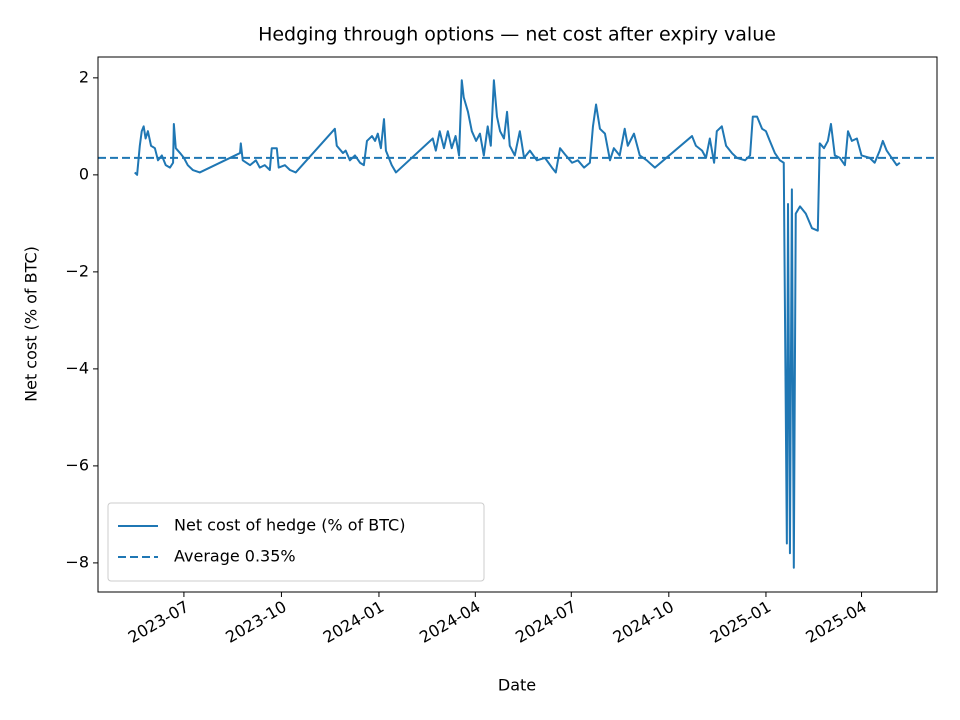  Describe the element at coordinates (289, 525) in the screenshot. I see `legend-label: Net cost of hedge (% of BTC)` at that location.